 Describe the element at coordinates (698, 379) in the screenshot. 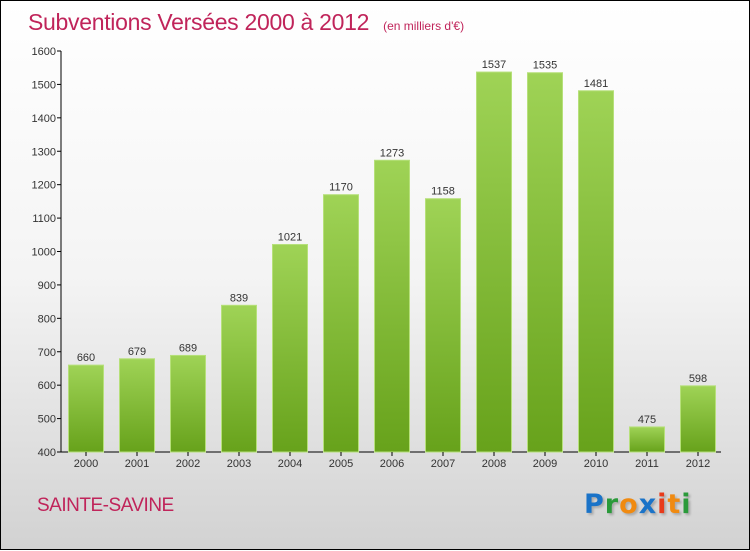

I see `data-label: 598` at that location.